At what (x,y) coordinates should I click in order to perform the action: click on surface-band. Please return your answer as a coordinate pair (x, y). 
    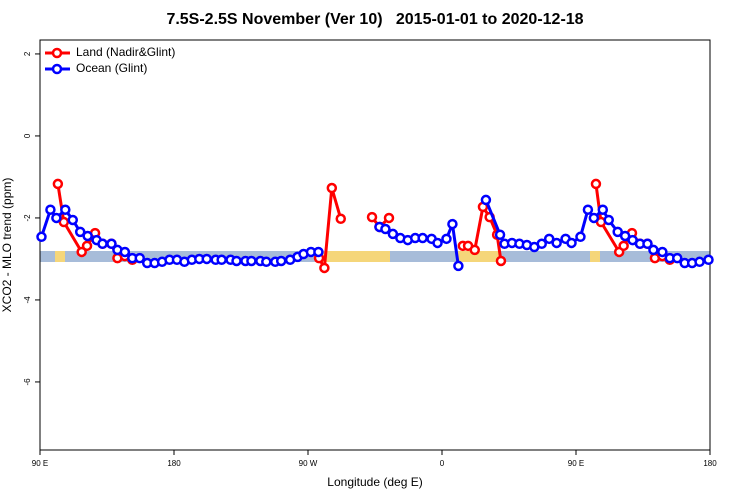
    Looking at the image, I should click on (375, 256).